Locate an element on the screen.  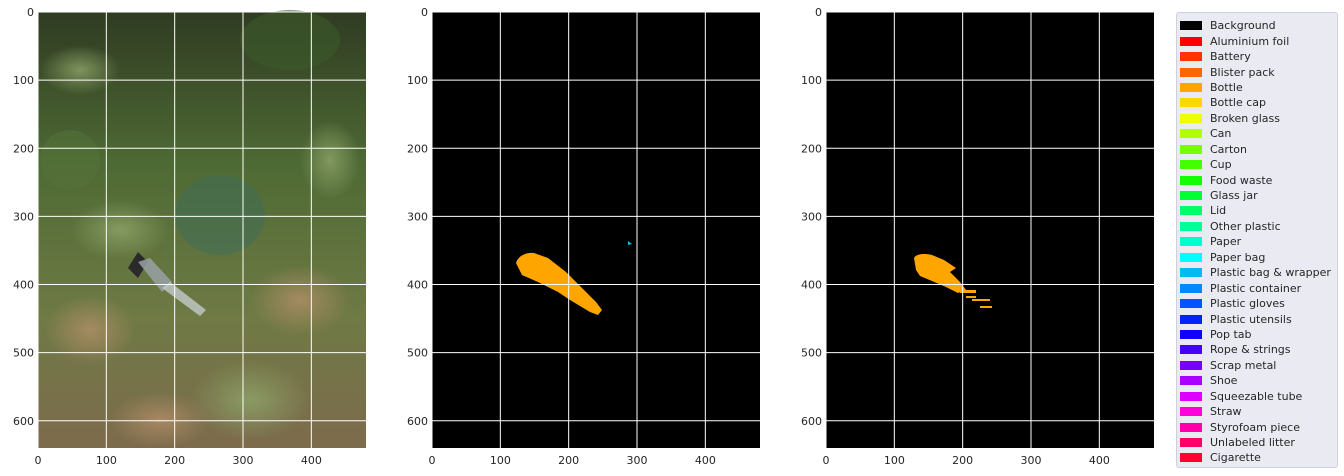
legend-entry: Aluminium foil is located at coordinates (1258, 40).